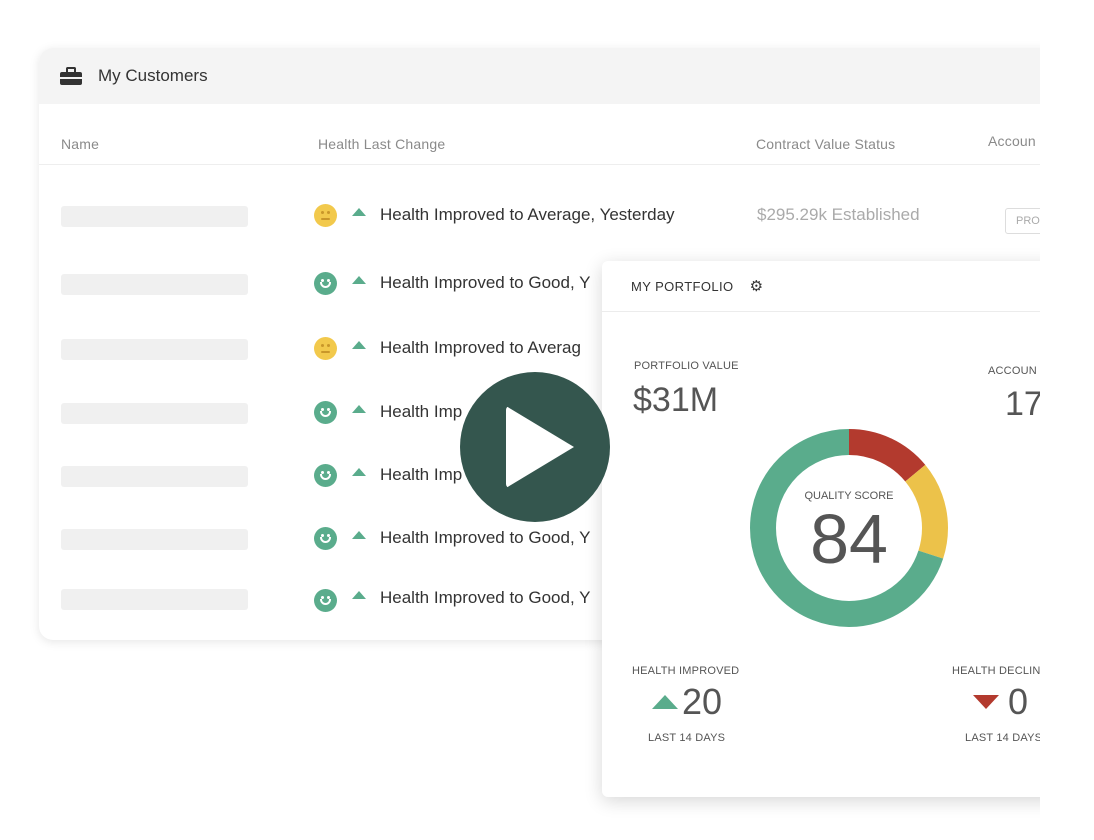 The width and height of the screenshot is (1094, 840). I want to click on quality-score-label: QUALITY SCORE, so click(849, 496).